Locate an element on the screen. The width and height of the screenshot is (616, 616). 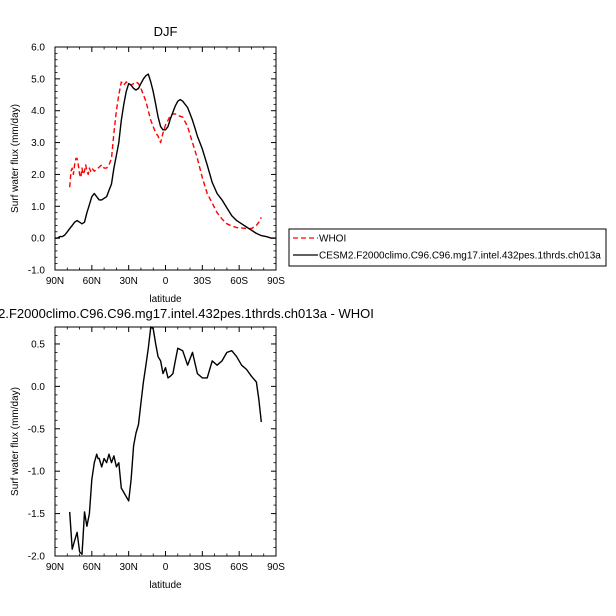
legend-label-whoi: WHOI is located at coordinates (332, 239).